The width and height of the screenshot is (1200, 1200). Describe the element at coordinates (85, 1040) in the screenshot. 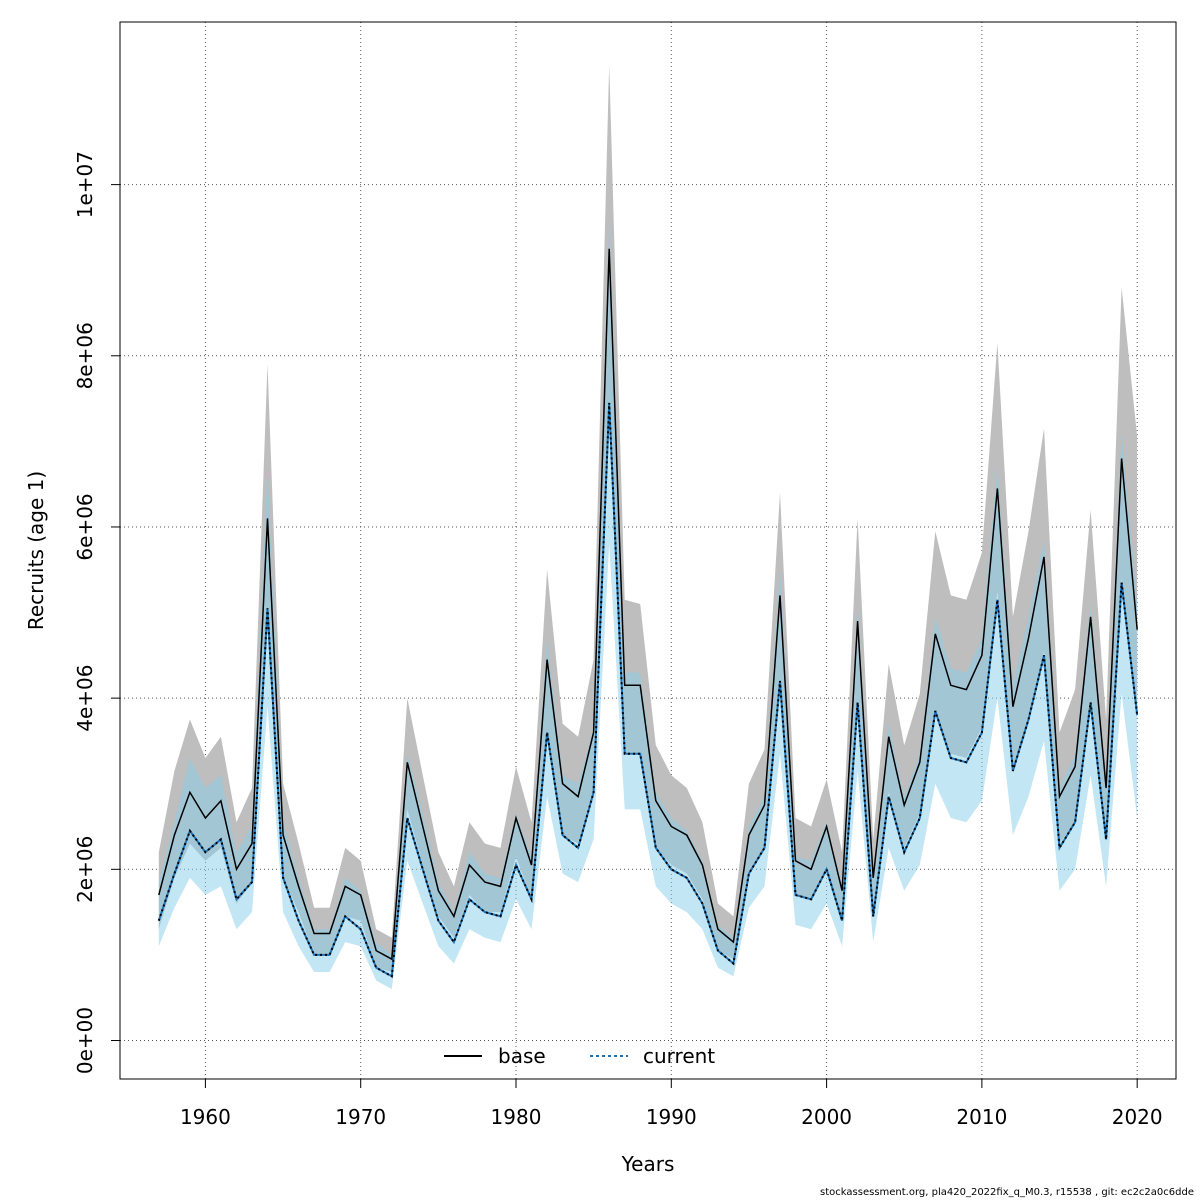

I see `y-tick-label-0e+00: 0e+00` at that location.